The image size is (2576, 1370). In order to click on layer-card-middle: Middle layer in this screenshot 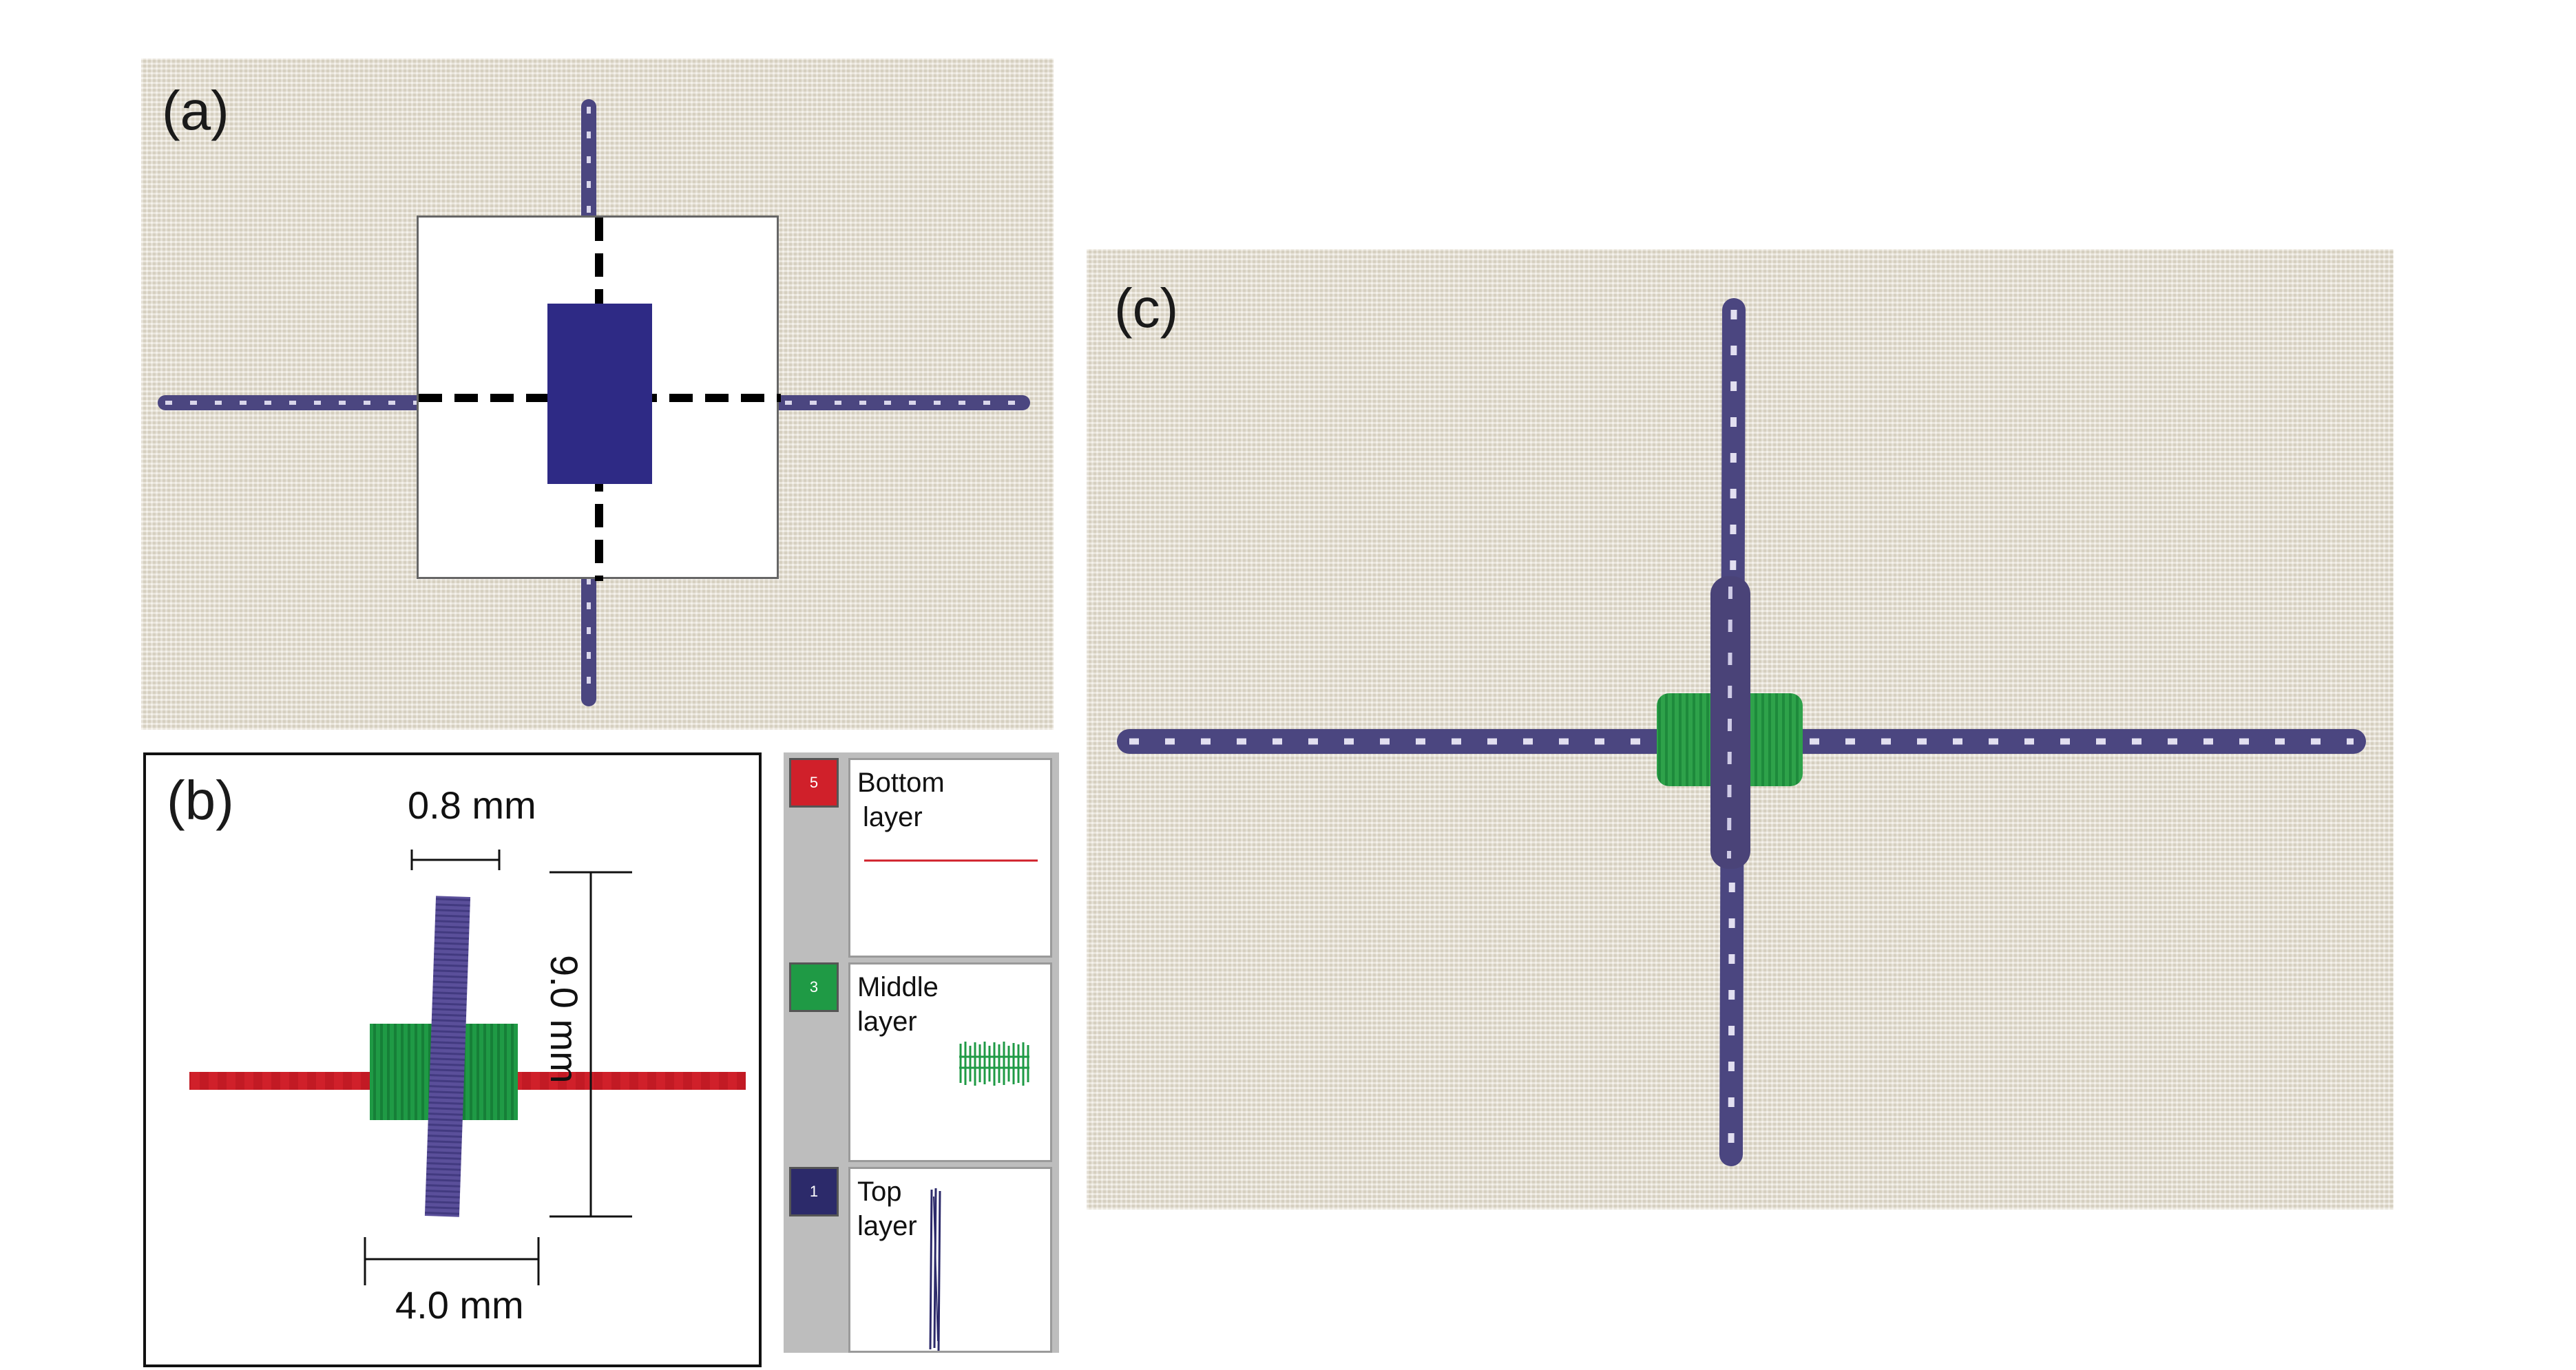, I will do `click(950, 1062)`.